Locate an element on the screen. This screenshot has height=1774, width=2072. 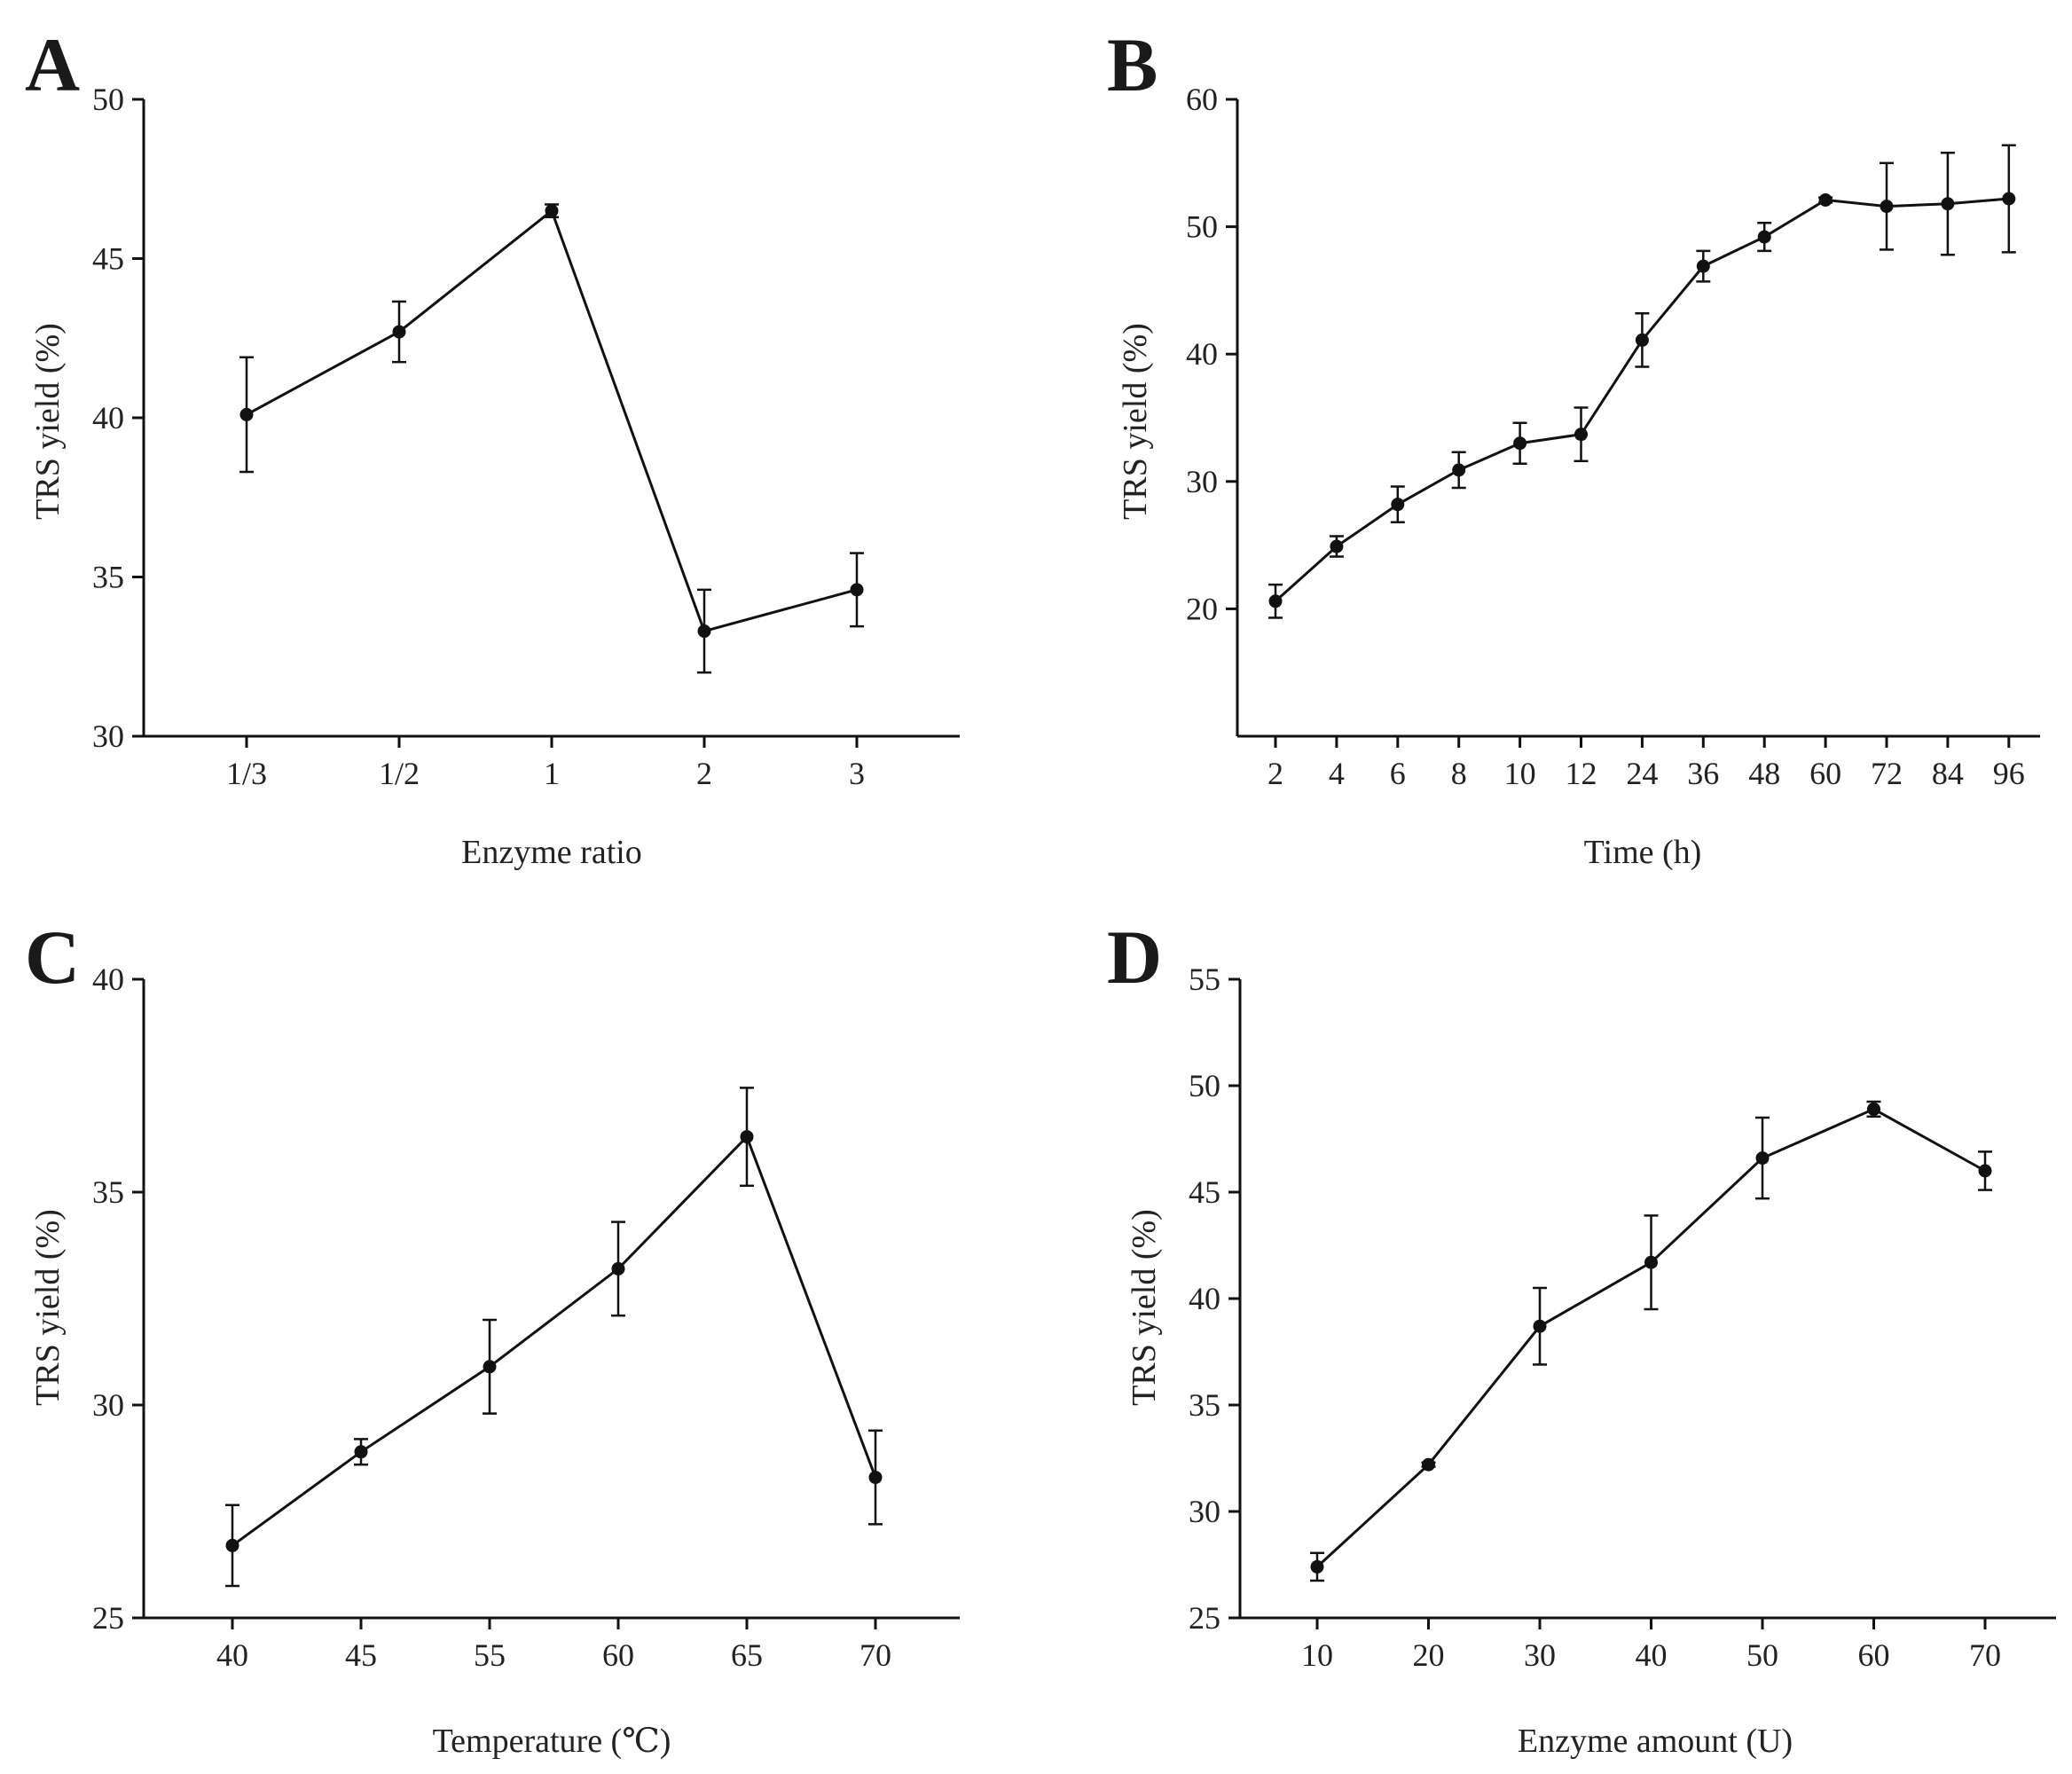
panel-a-y-tick-label: 35 is located at coordinates (108, 577).